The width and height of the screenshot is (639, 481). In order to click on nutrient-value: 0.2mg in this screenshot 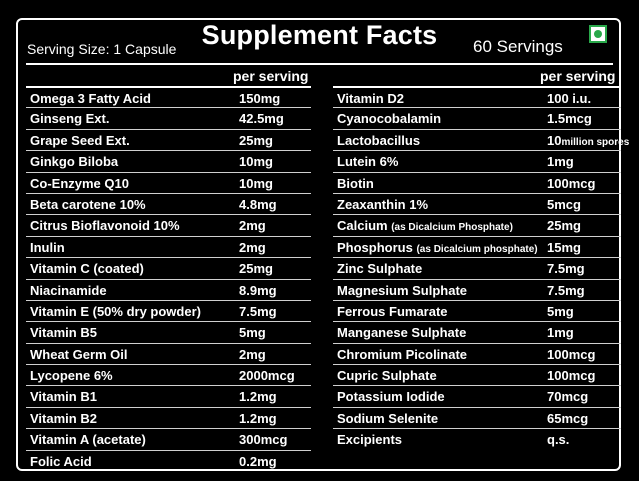, I will do `click(258, 461)`.